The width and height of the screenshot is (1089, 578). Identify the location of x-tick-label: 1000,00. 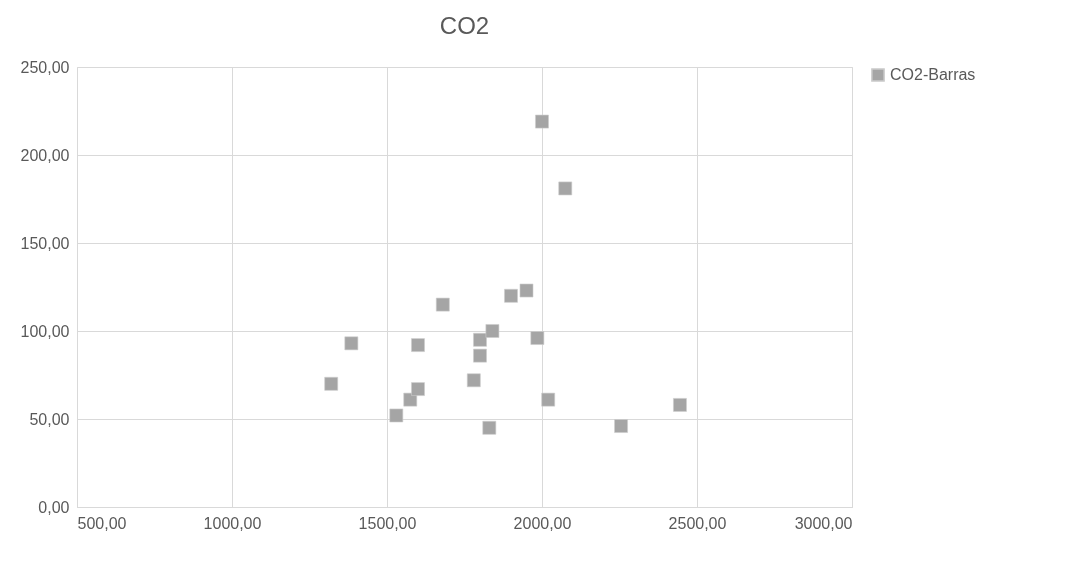
(232, 523).